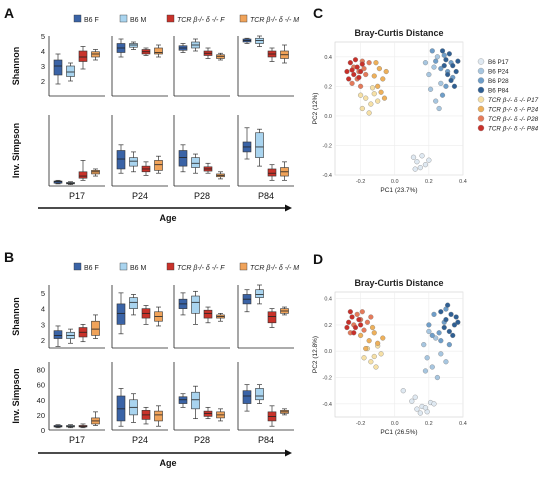  What do you see at coordinates (41, 415) in the screenshot?
I see `b-ytick-1-3: 20` at bounding box center [41, 415].